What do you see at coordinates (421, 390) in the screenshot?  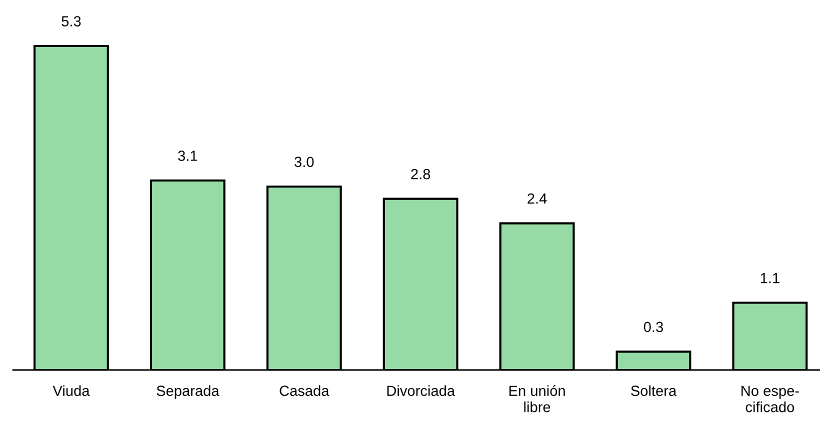 I see `x-tick-label: Divorciada` at bounding box center [421, 390].